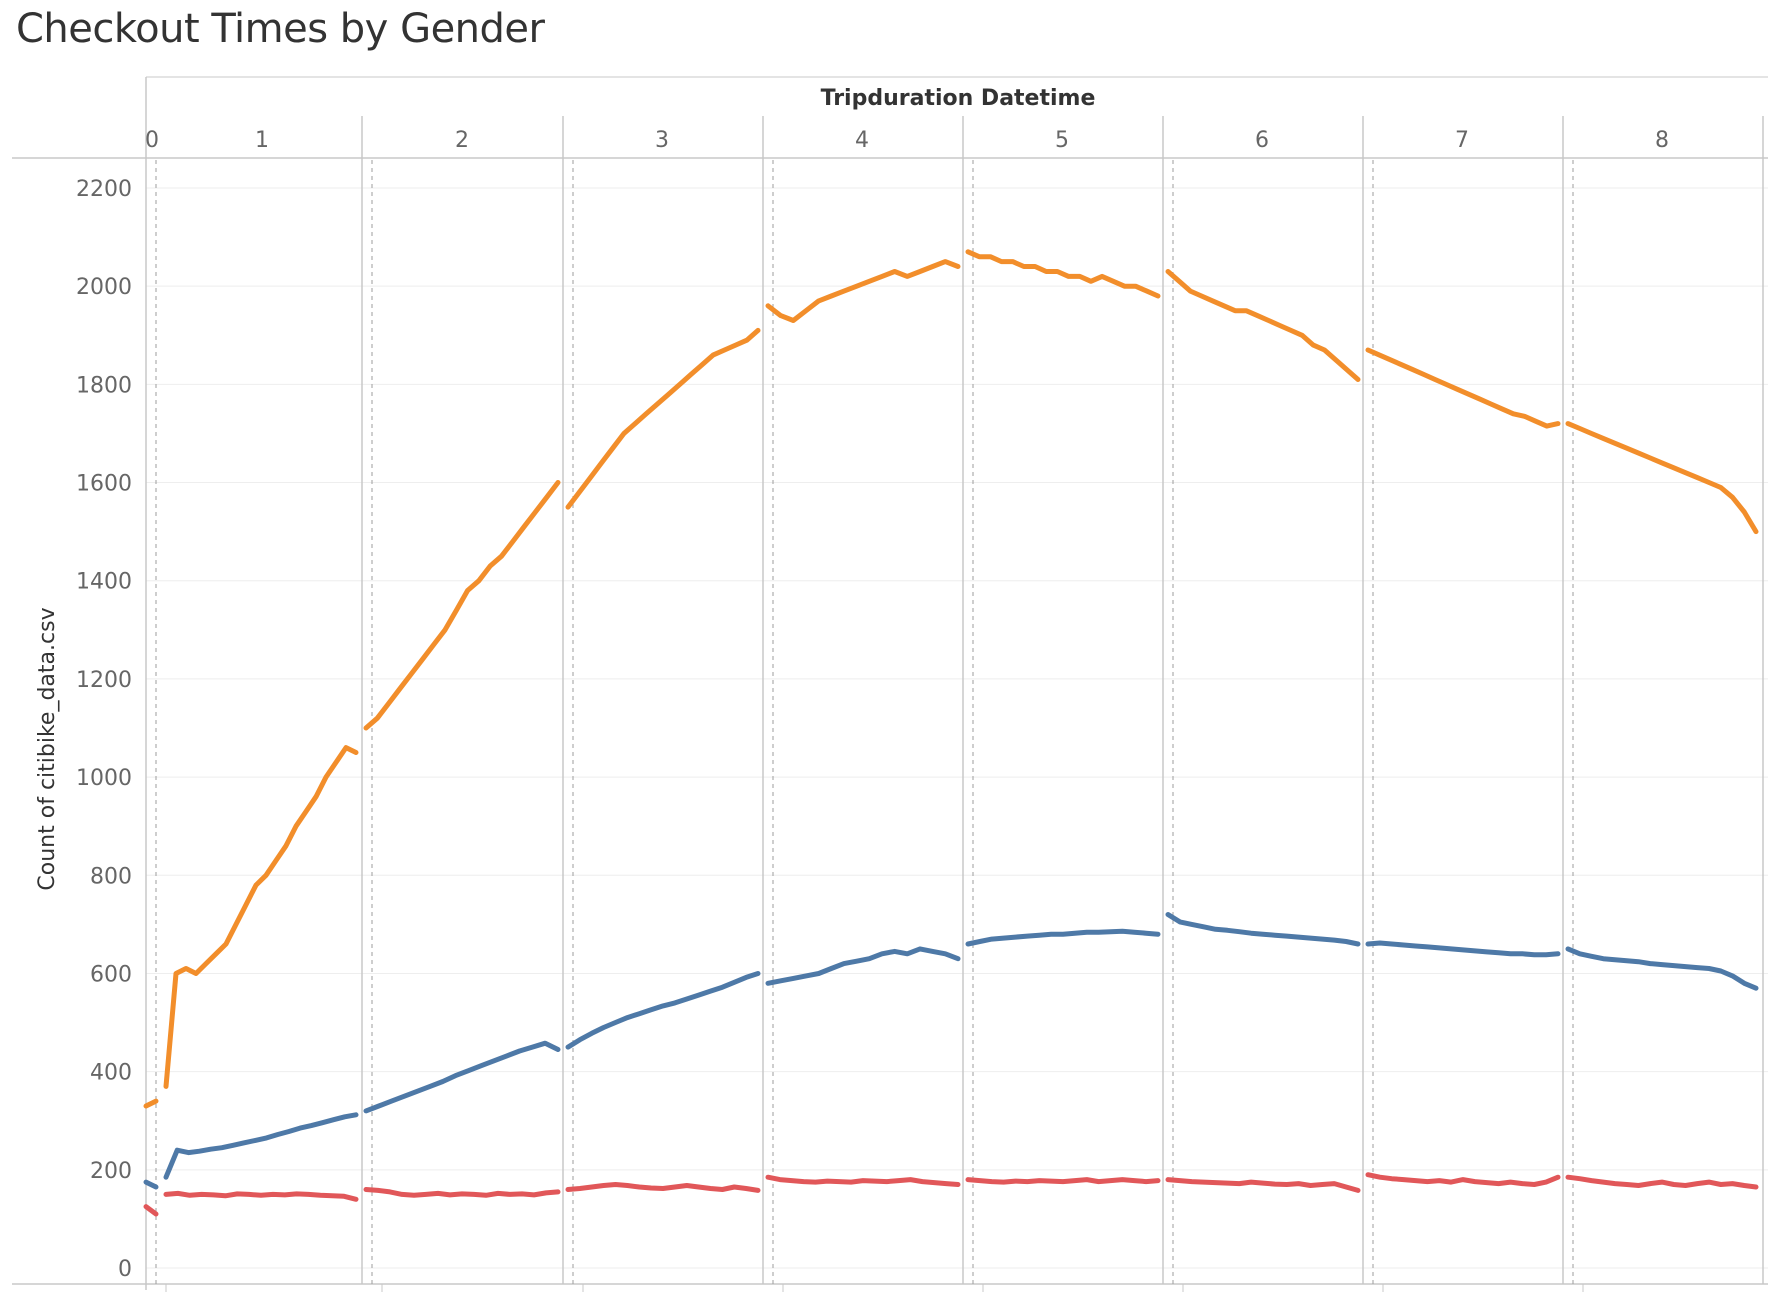 Image resolution: width=1768 pixels, height=1298 pixels. I want to click on y-tick-label: 200, so click(111, 1171).